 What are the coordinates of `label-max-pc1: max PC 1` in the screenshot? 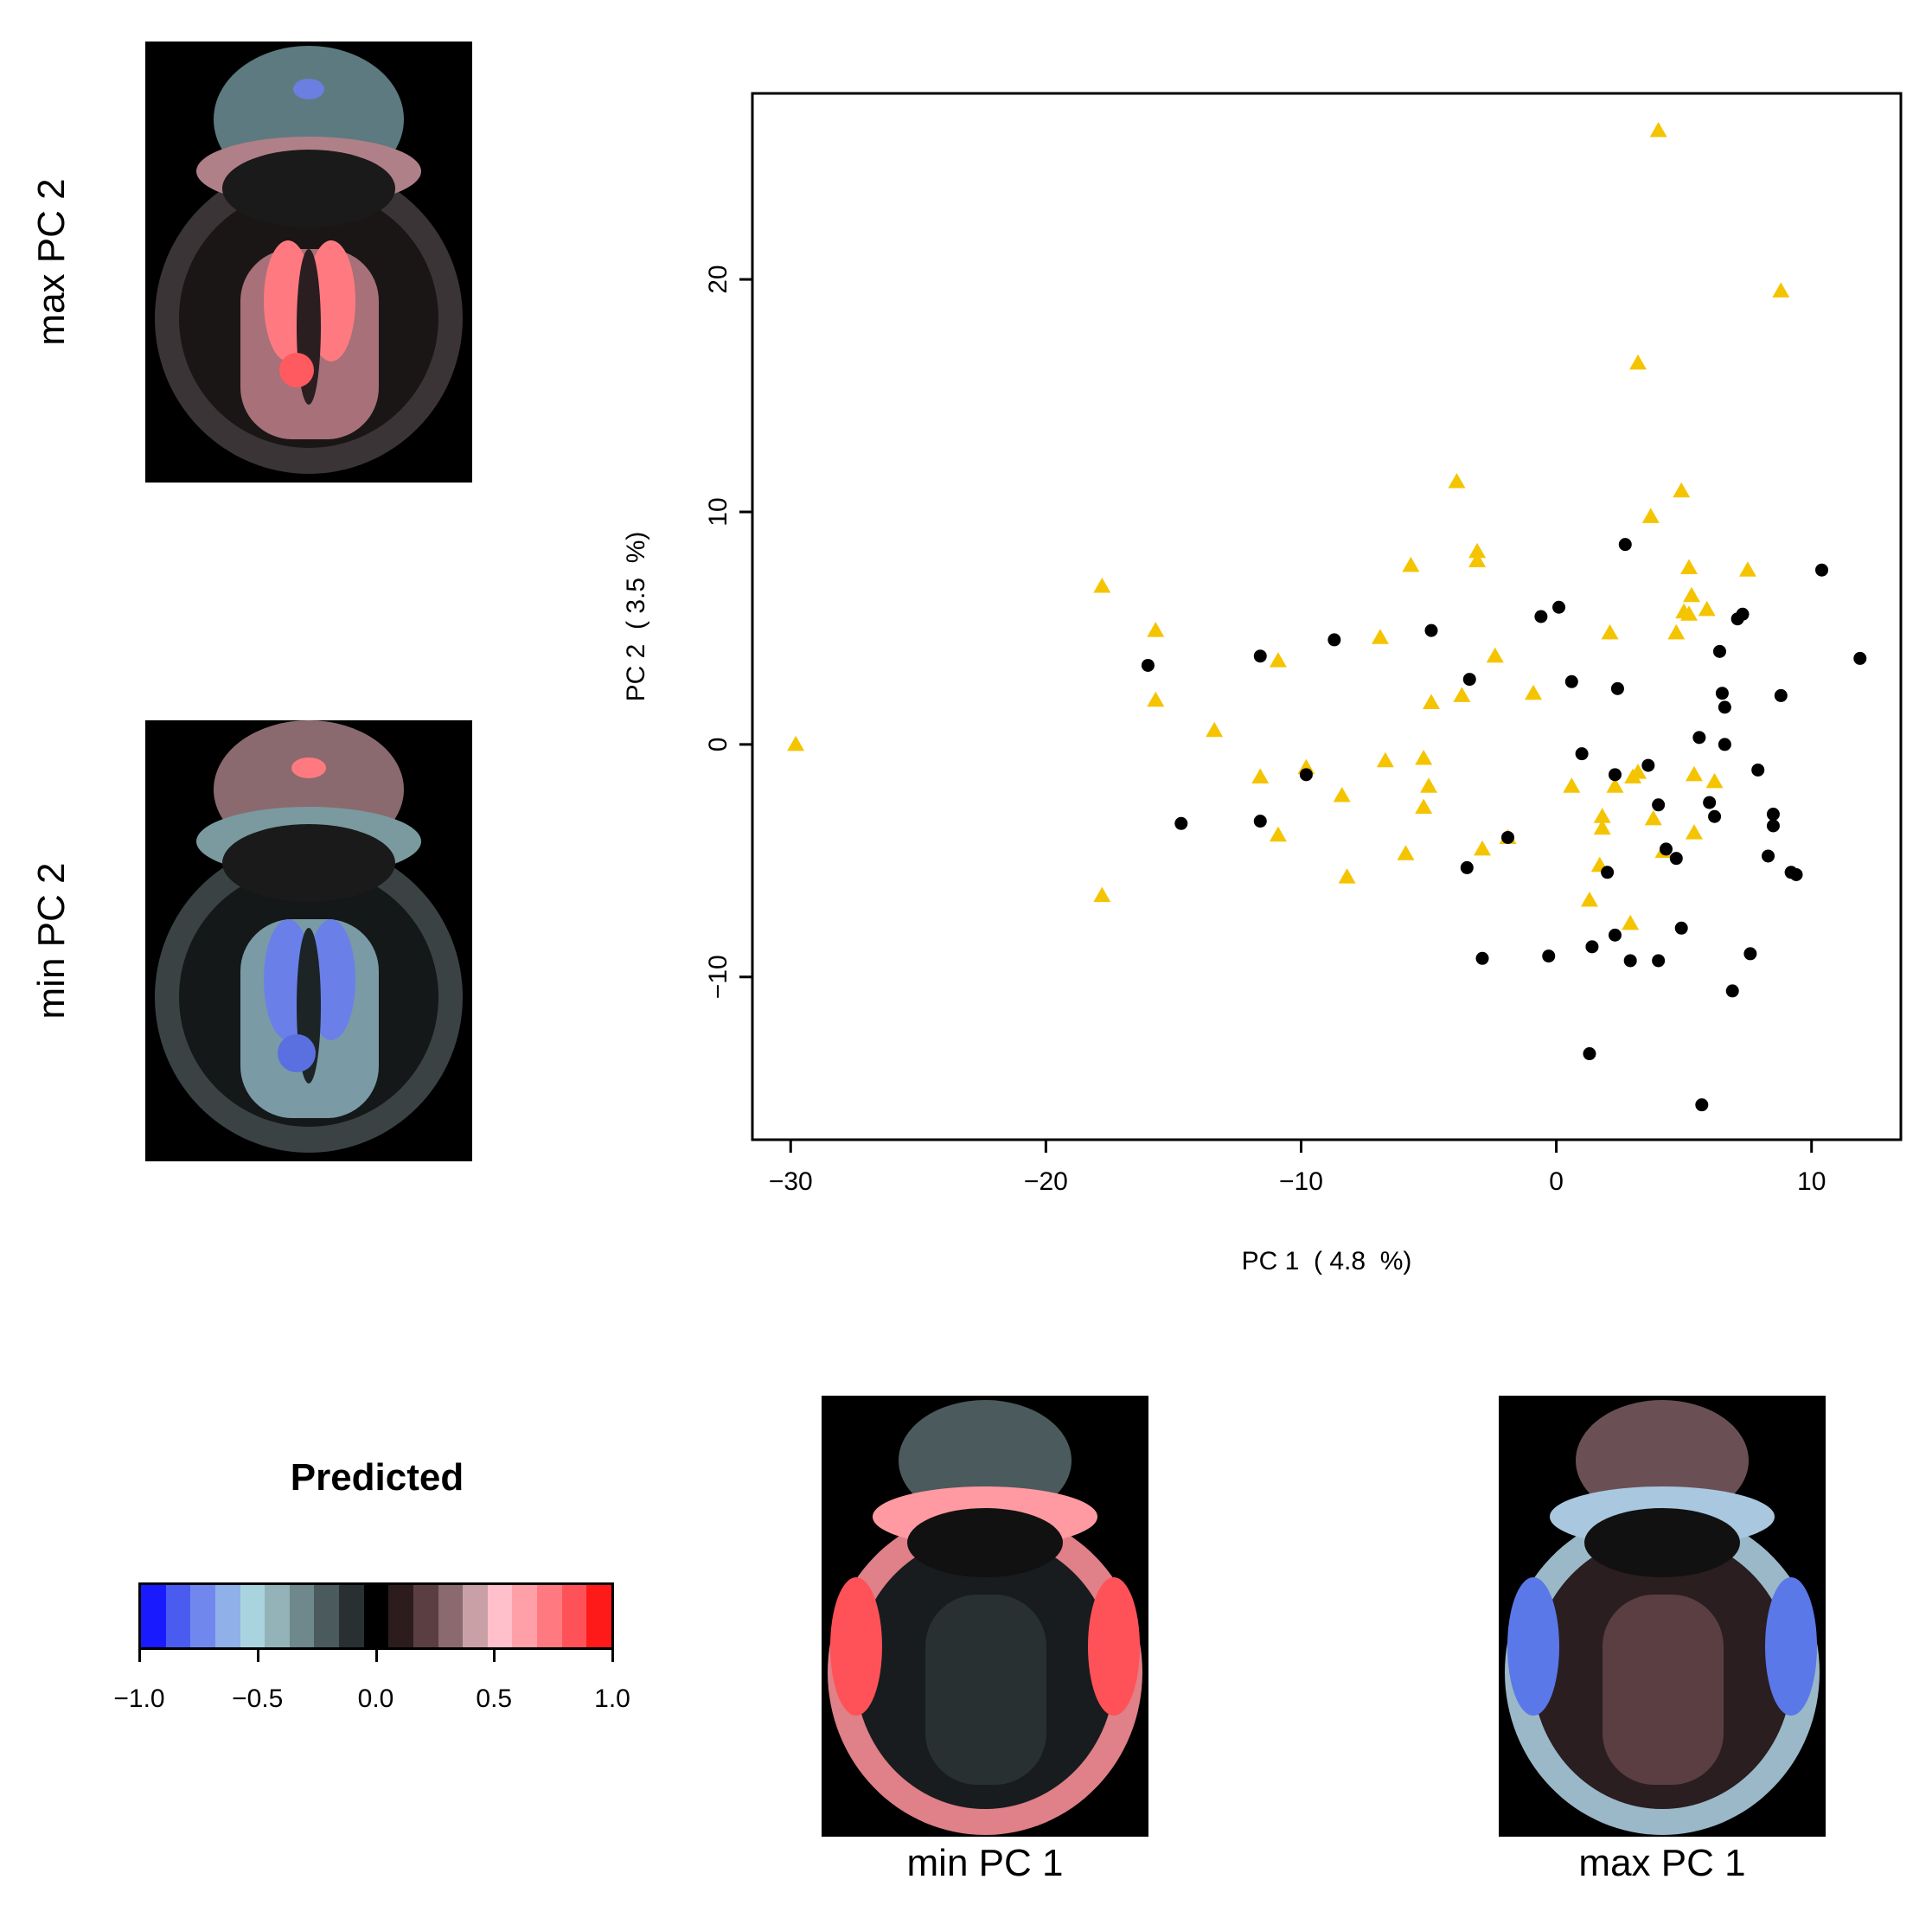 It's located at (1662, 1863).